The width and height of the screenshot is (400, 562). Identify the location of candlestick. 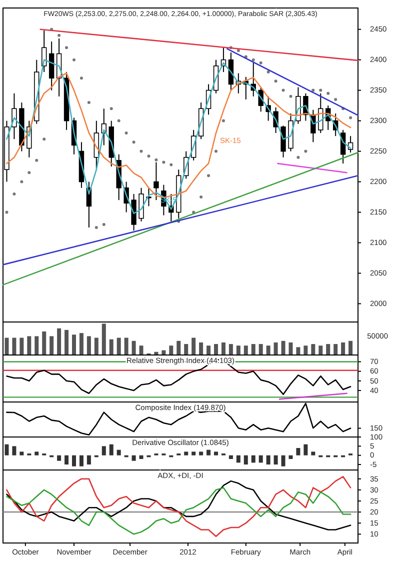
(156, 181).